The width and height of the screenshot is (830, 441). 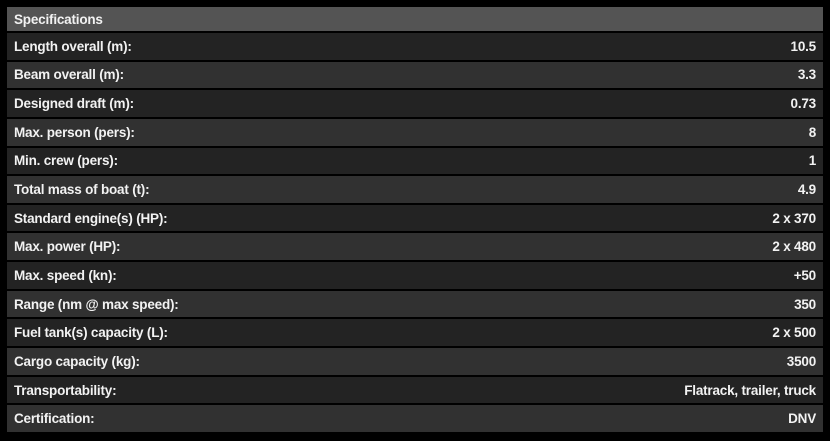 What do you see at coordinates (803, 46) in the screenshot?
I see `spec-value: 10.5` at bounding box center [803, 46].